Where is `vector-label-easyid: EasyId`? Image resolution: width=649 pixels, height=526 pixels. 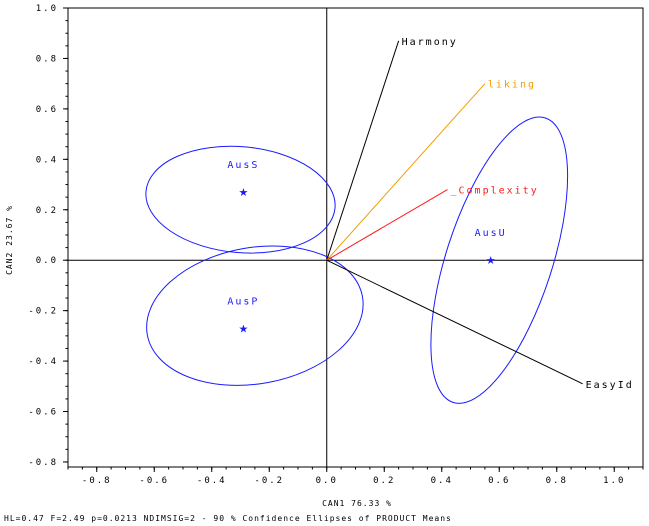
vector-label-easyid: EasyId is located at coordinates (610, 385).